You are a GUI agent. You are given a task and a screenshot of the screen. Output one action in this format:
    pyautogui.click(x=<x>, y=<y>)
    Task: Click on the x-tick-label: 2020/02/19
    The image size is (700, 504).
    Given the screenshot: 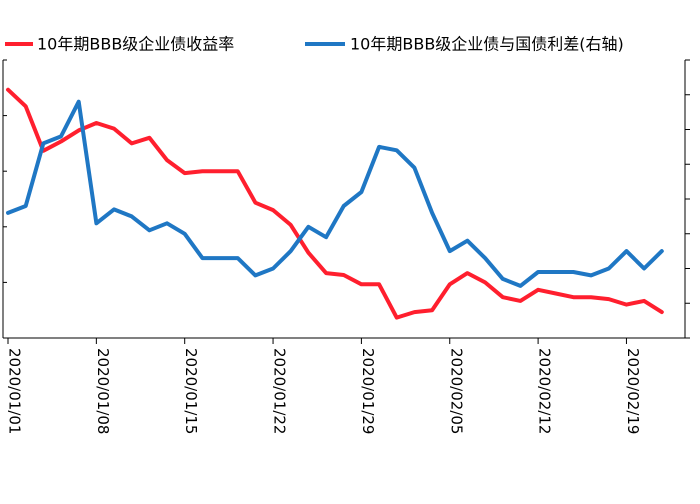 What is the action you would take?
    pyautogui.click(x=633, y=391)
    